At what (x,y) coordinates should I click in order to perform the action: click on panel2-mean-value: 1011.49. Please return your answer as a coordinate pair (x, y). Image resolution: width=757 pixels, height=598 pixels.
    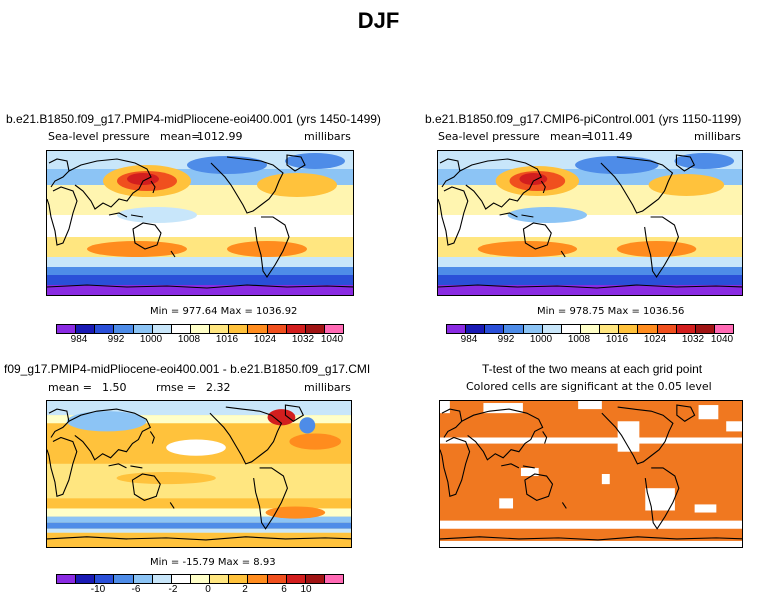
    Looking at the image, I should click on (610, 136).